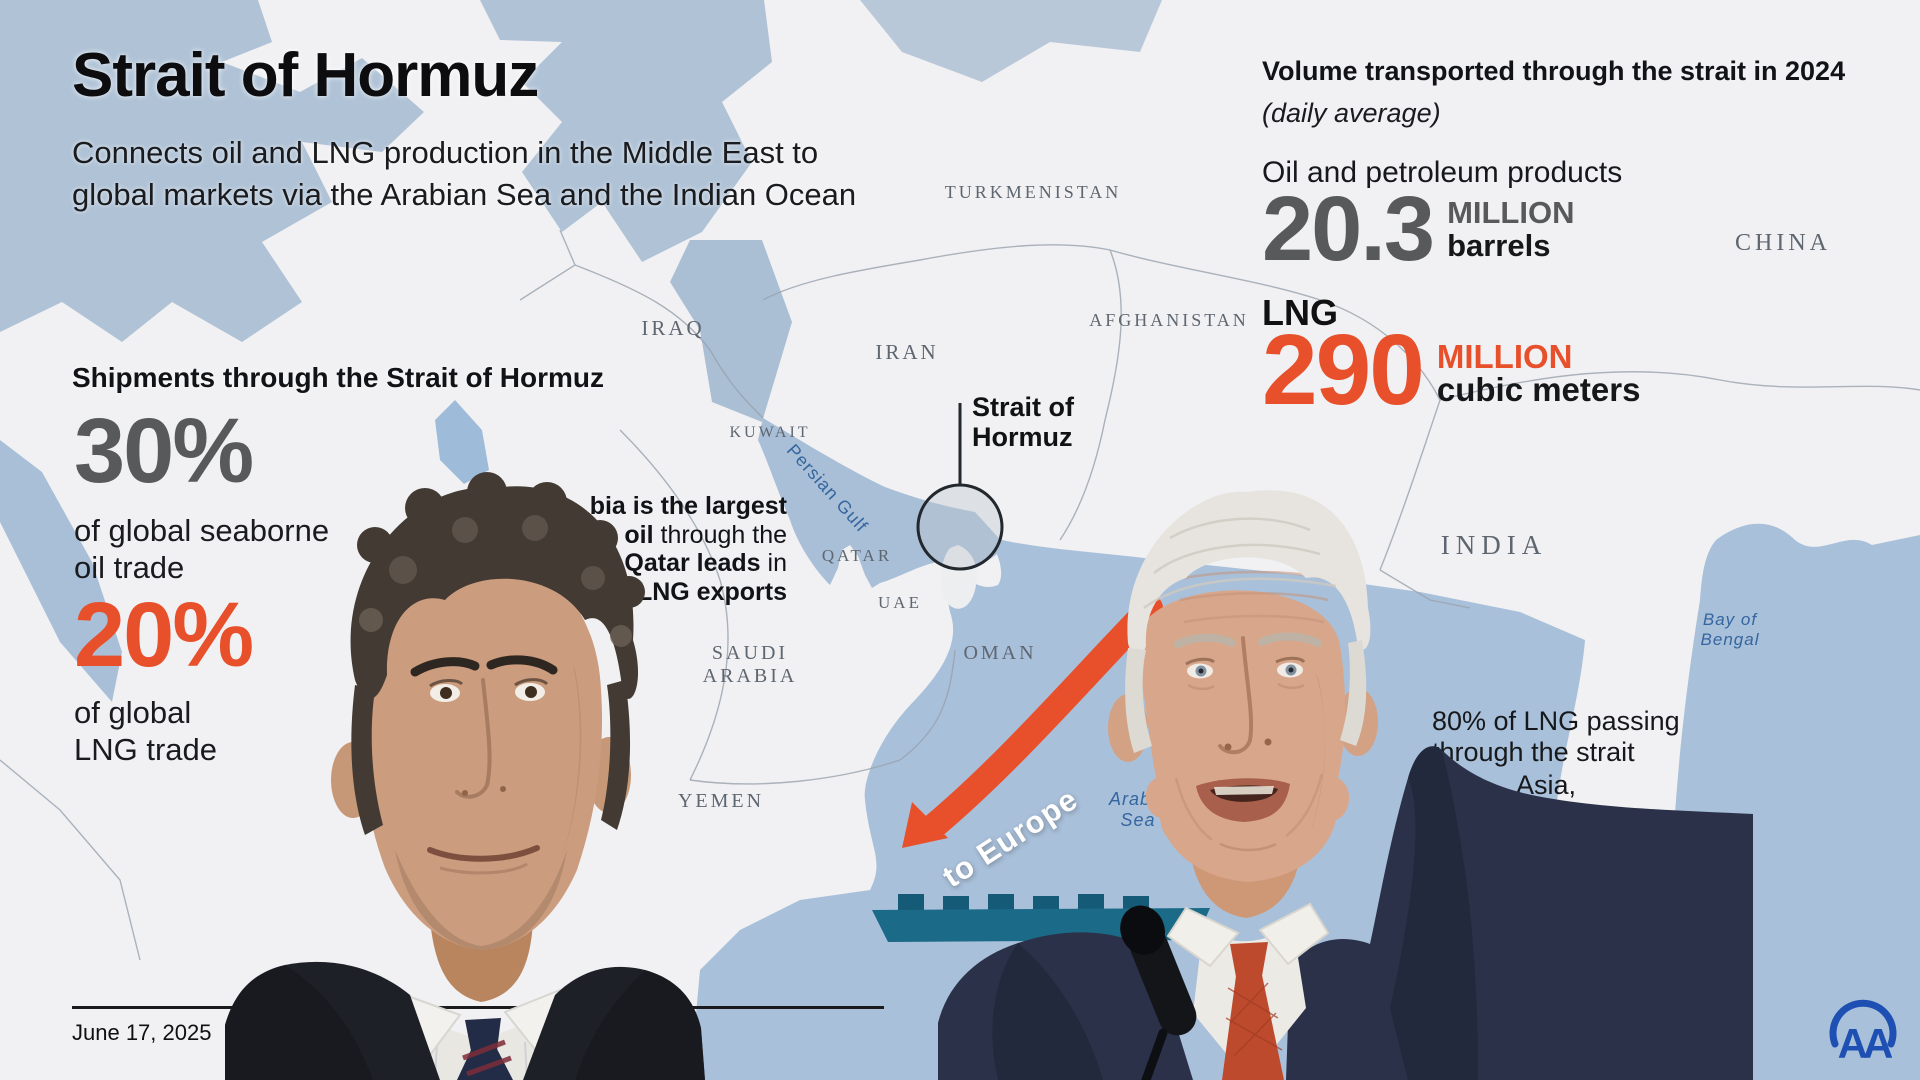  What do you see at coordinates (1169, 320) in the screenshot?
I see `map-label-afghanistan: AFGHANISTAN` at bounding box center [1169, 320].